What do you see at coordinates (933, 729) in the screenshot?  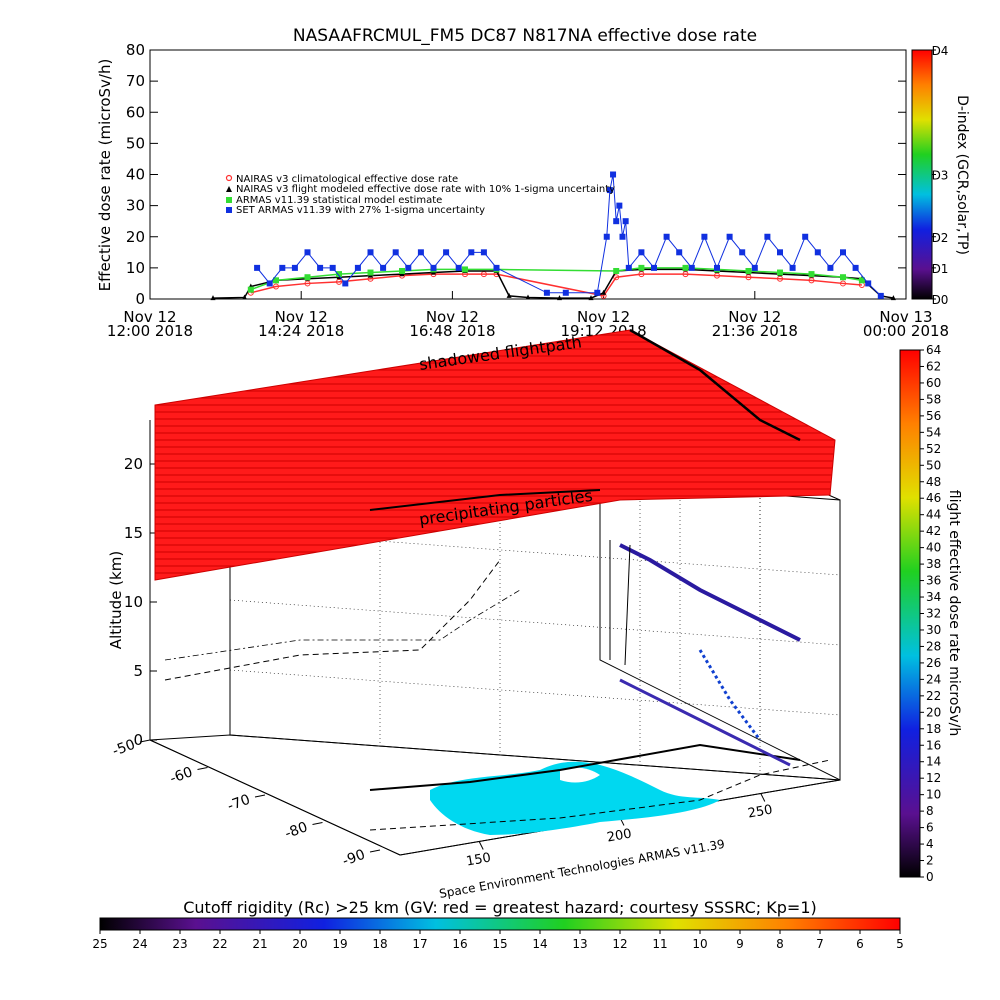 I see `dose-tick-label: 18` at bounding box center [933, 729].